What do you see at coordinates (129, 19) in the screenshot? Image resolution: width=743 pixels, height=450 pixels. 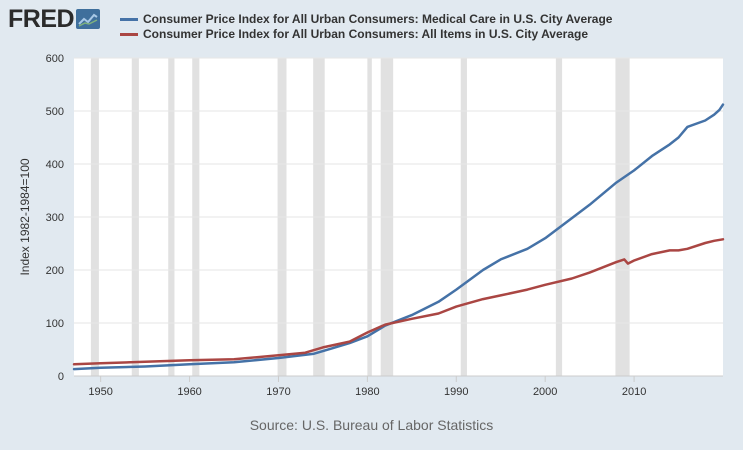 I see `legend-swatch-medical` at bounding box center [129, 19].